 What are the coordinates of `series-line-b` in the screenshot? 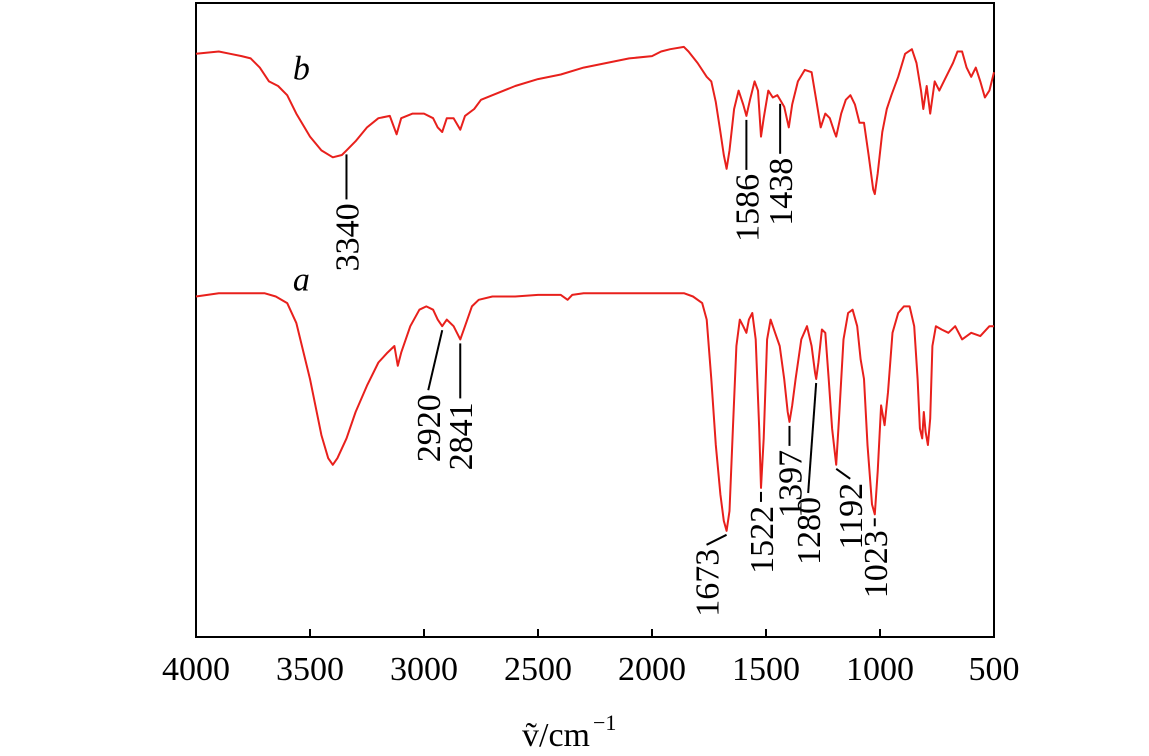 It's located at (595, 120).